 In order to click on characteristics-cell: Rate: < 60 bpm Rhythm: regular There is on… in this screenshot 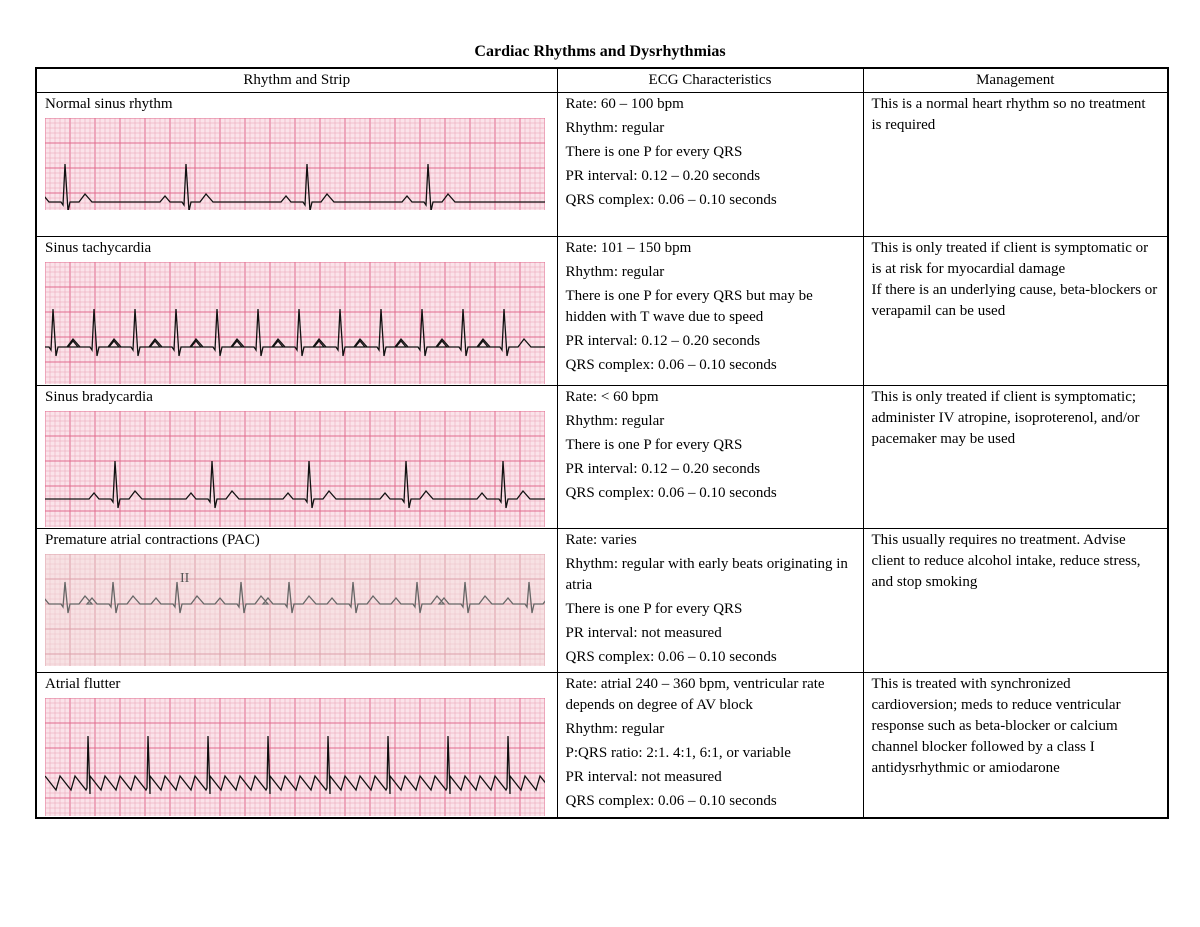, I will do `click(710, 457)`.